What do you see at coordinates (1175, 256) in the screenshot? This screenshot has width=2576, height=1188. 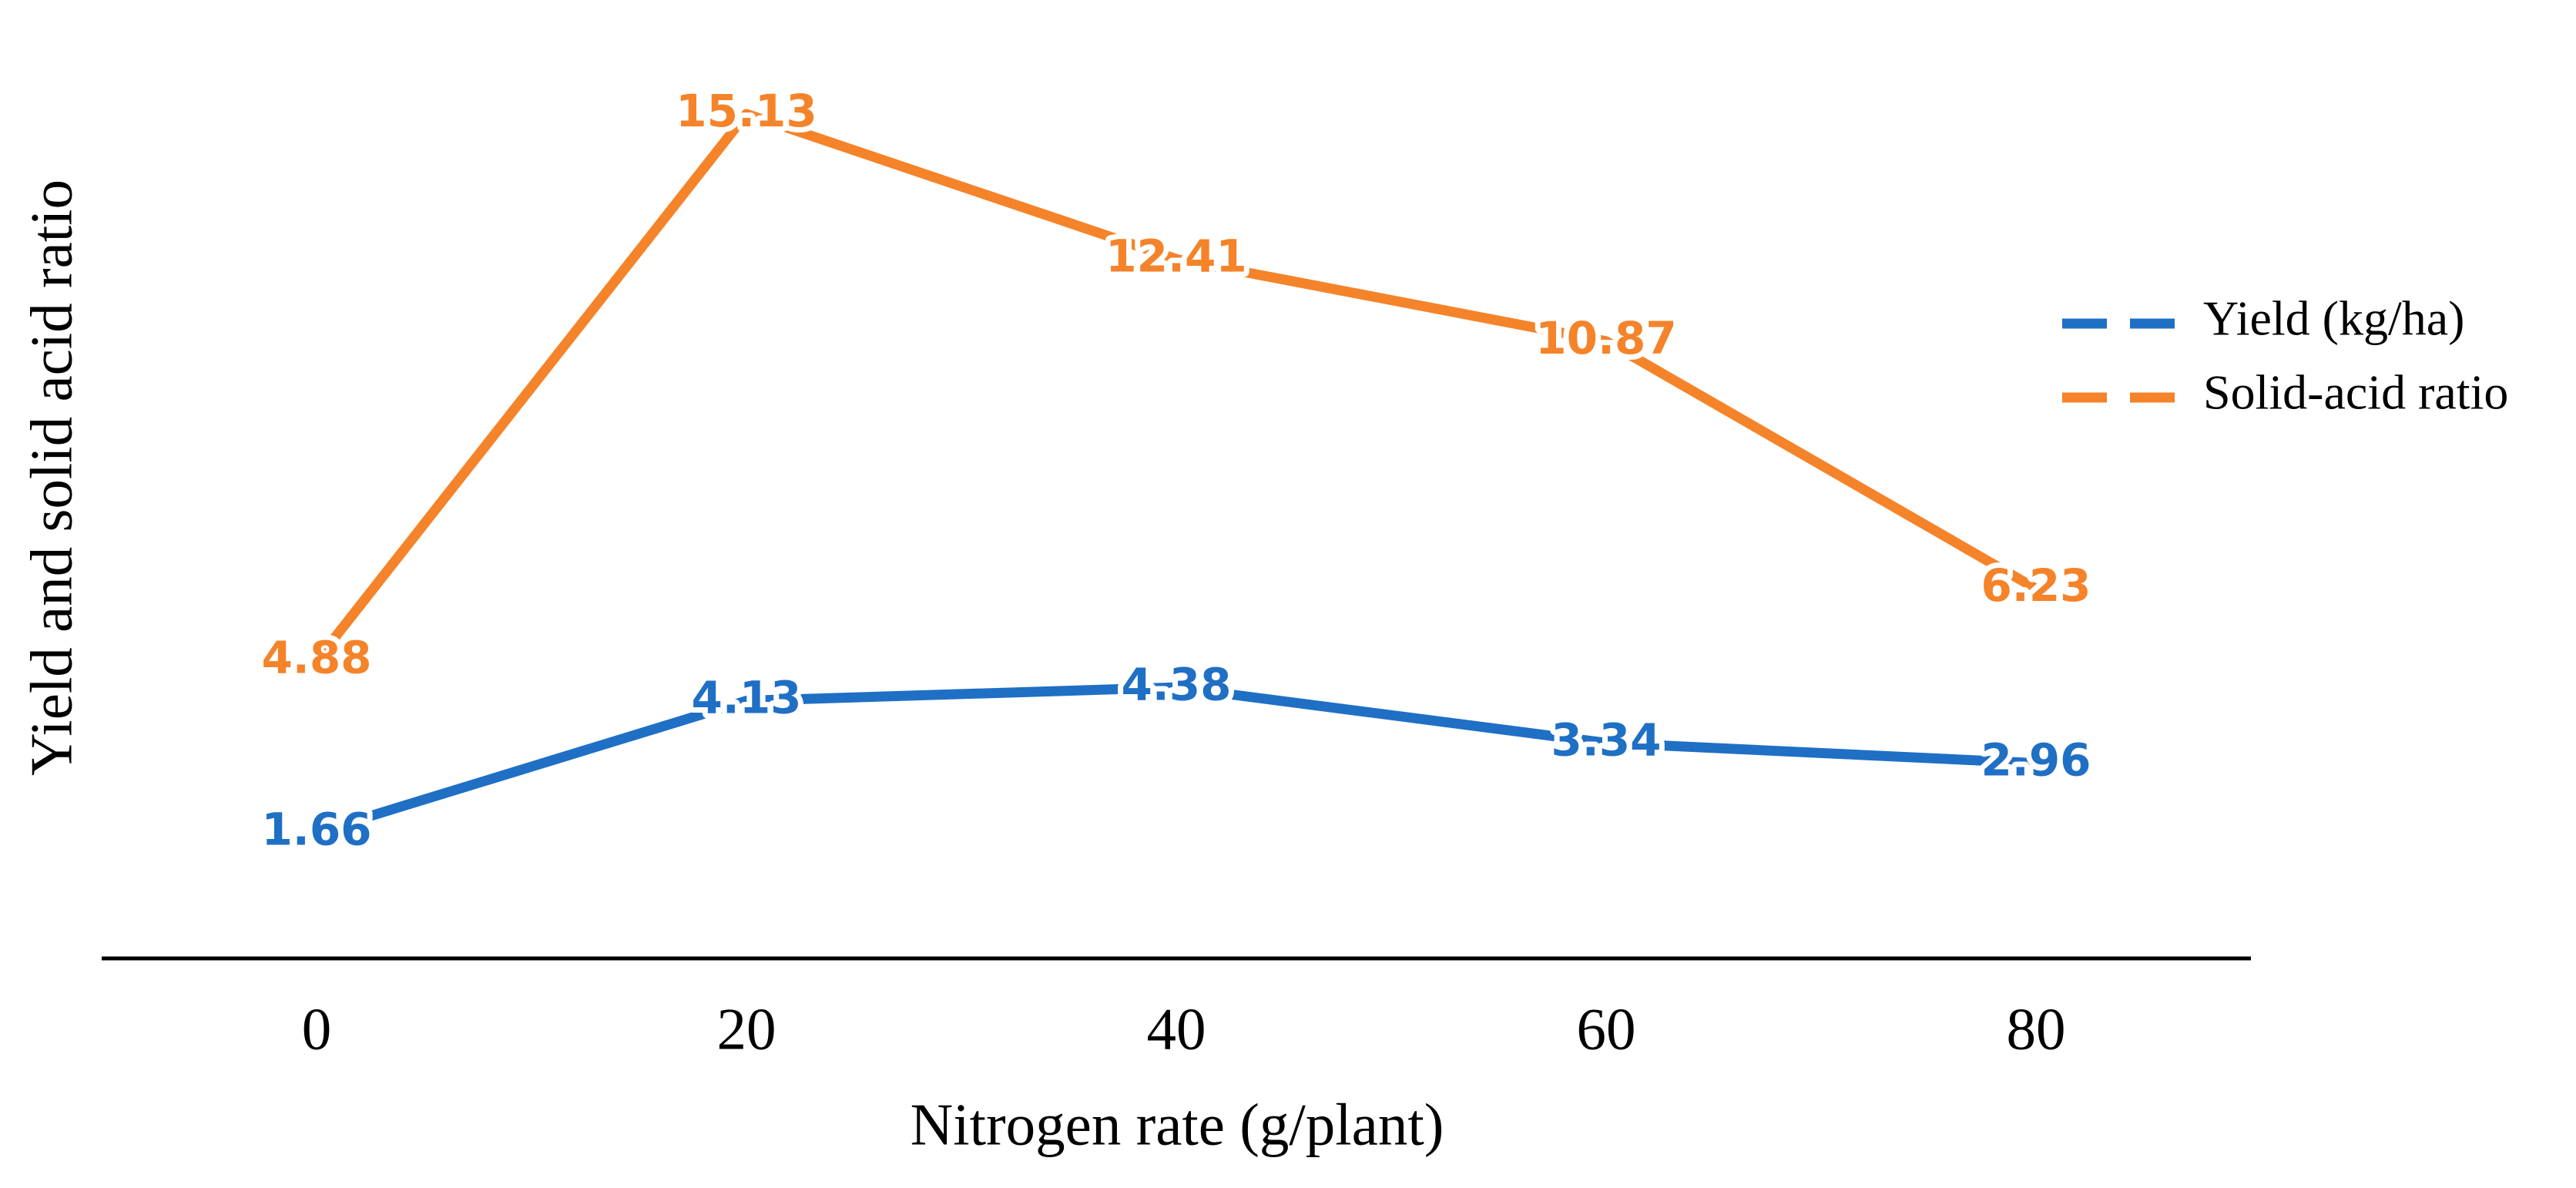 I see `data-label: 12.41` at bounding box center [1175, 256].